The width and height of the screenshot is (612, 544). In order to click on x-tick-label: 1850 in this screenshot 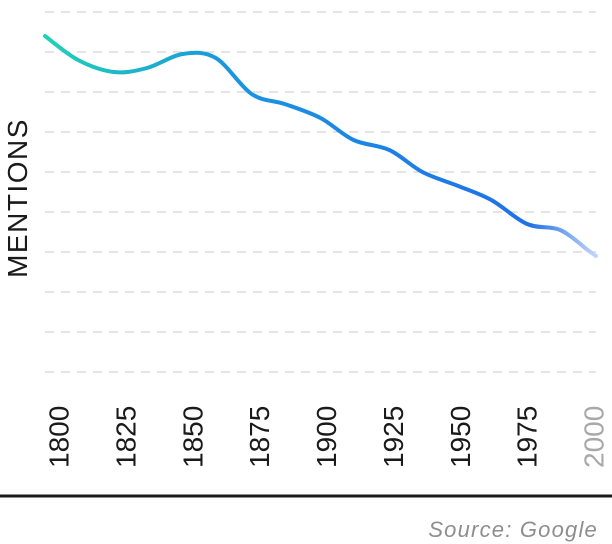, I will do `click(192, 437)`.